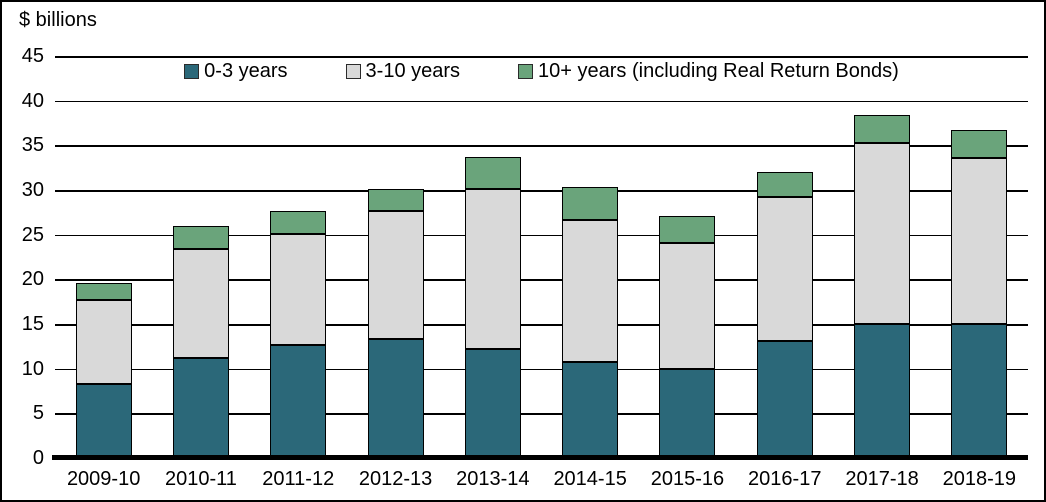  Describe the element at coordinates (493, 479) in the screenshot. I see `x-tick-label: 2013-14` at that location.